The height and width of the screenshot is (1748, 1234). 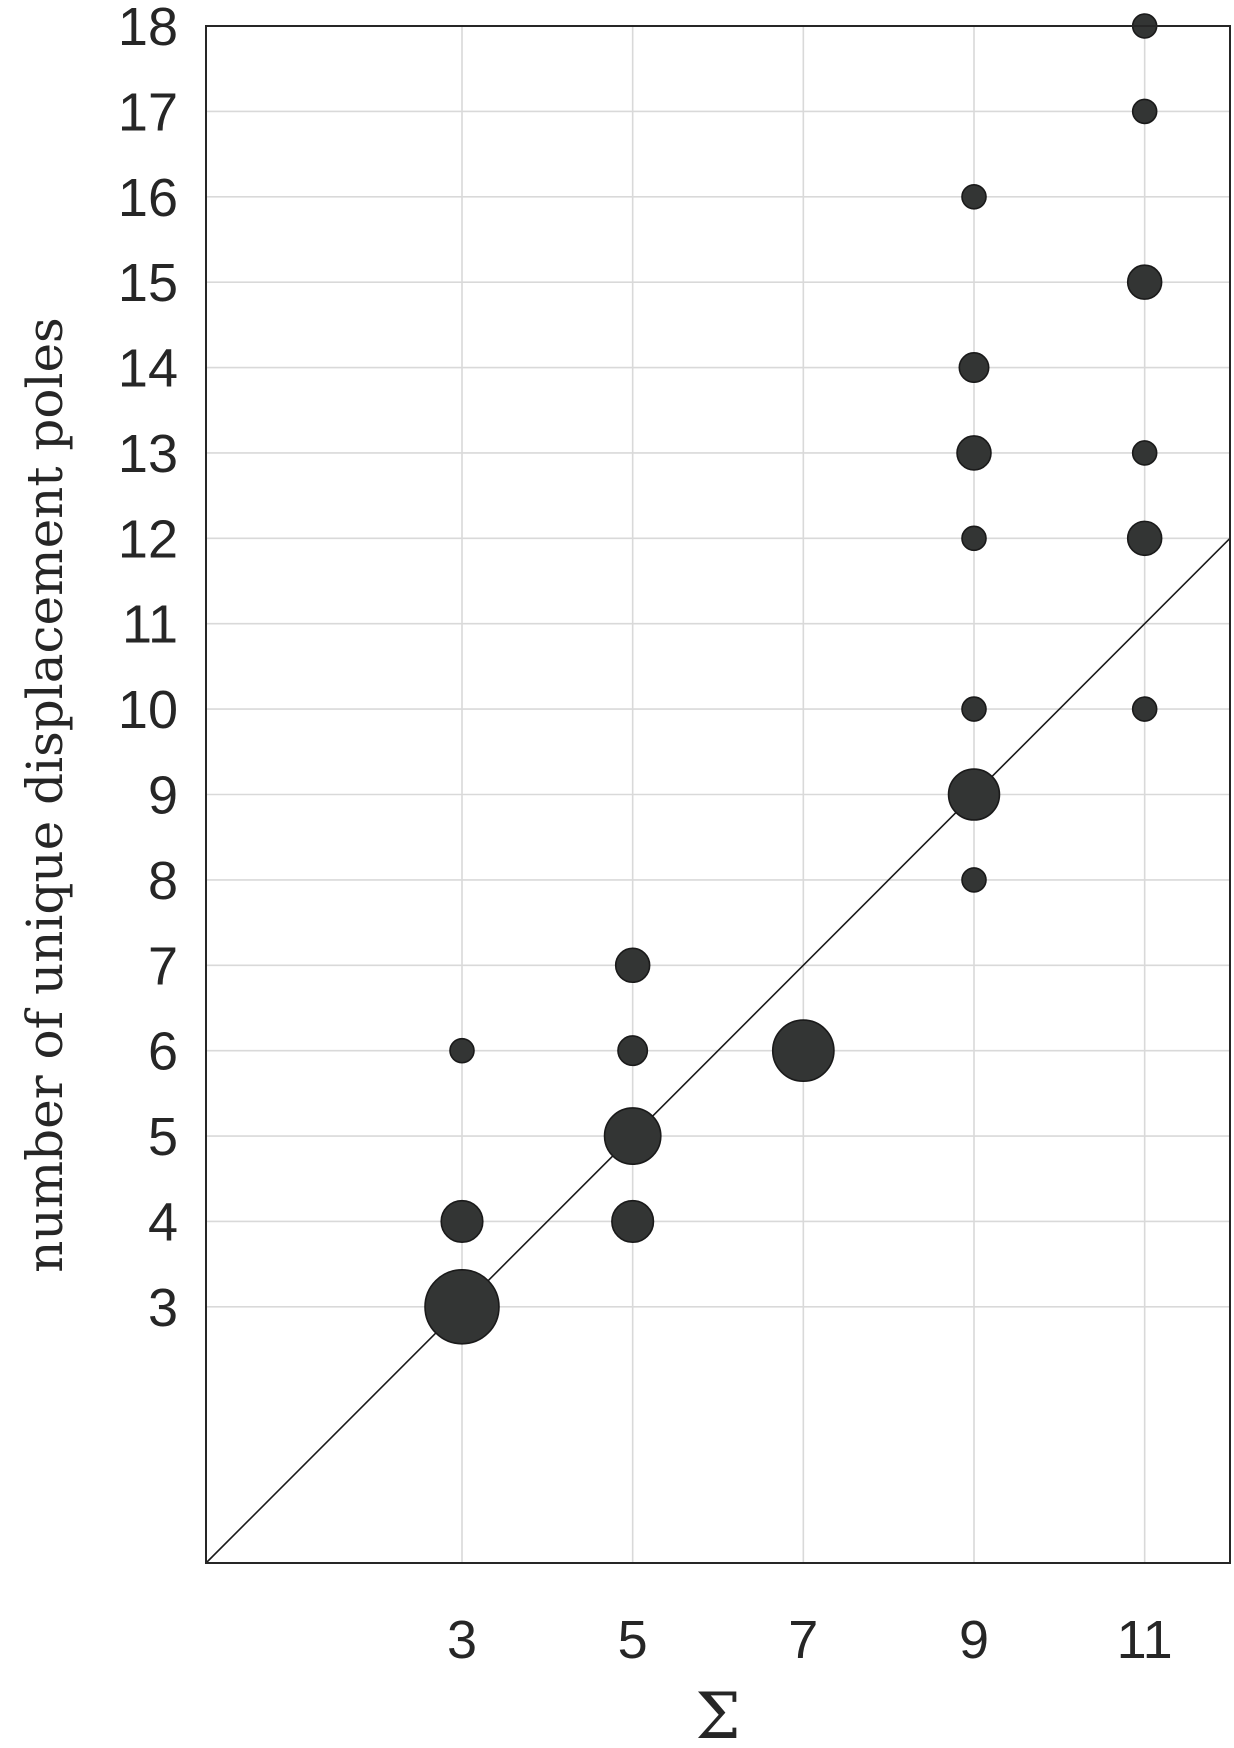 What do you see at coordinates (633, 1640) in the screenshot?
I see `x-tick-label: 5` at bounding box center [633, 1640].